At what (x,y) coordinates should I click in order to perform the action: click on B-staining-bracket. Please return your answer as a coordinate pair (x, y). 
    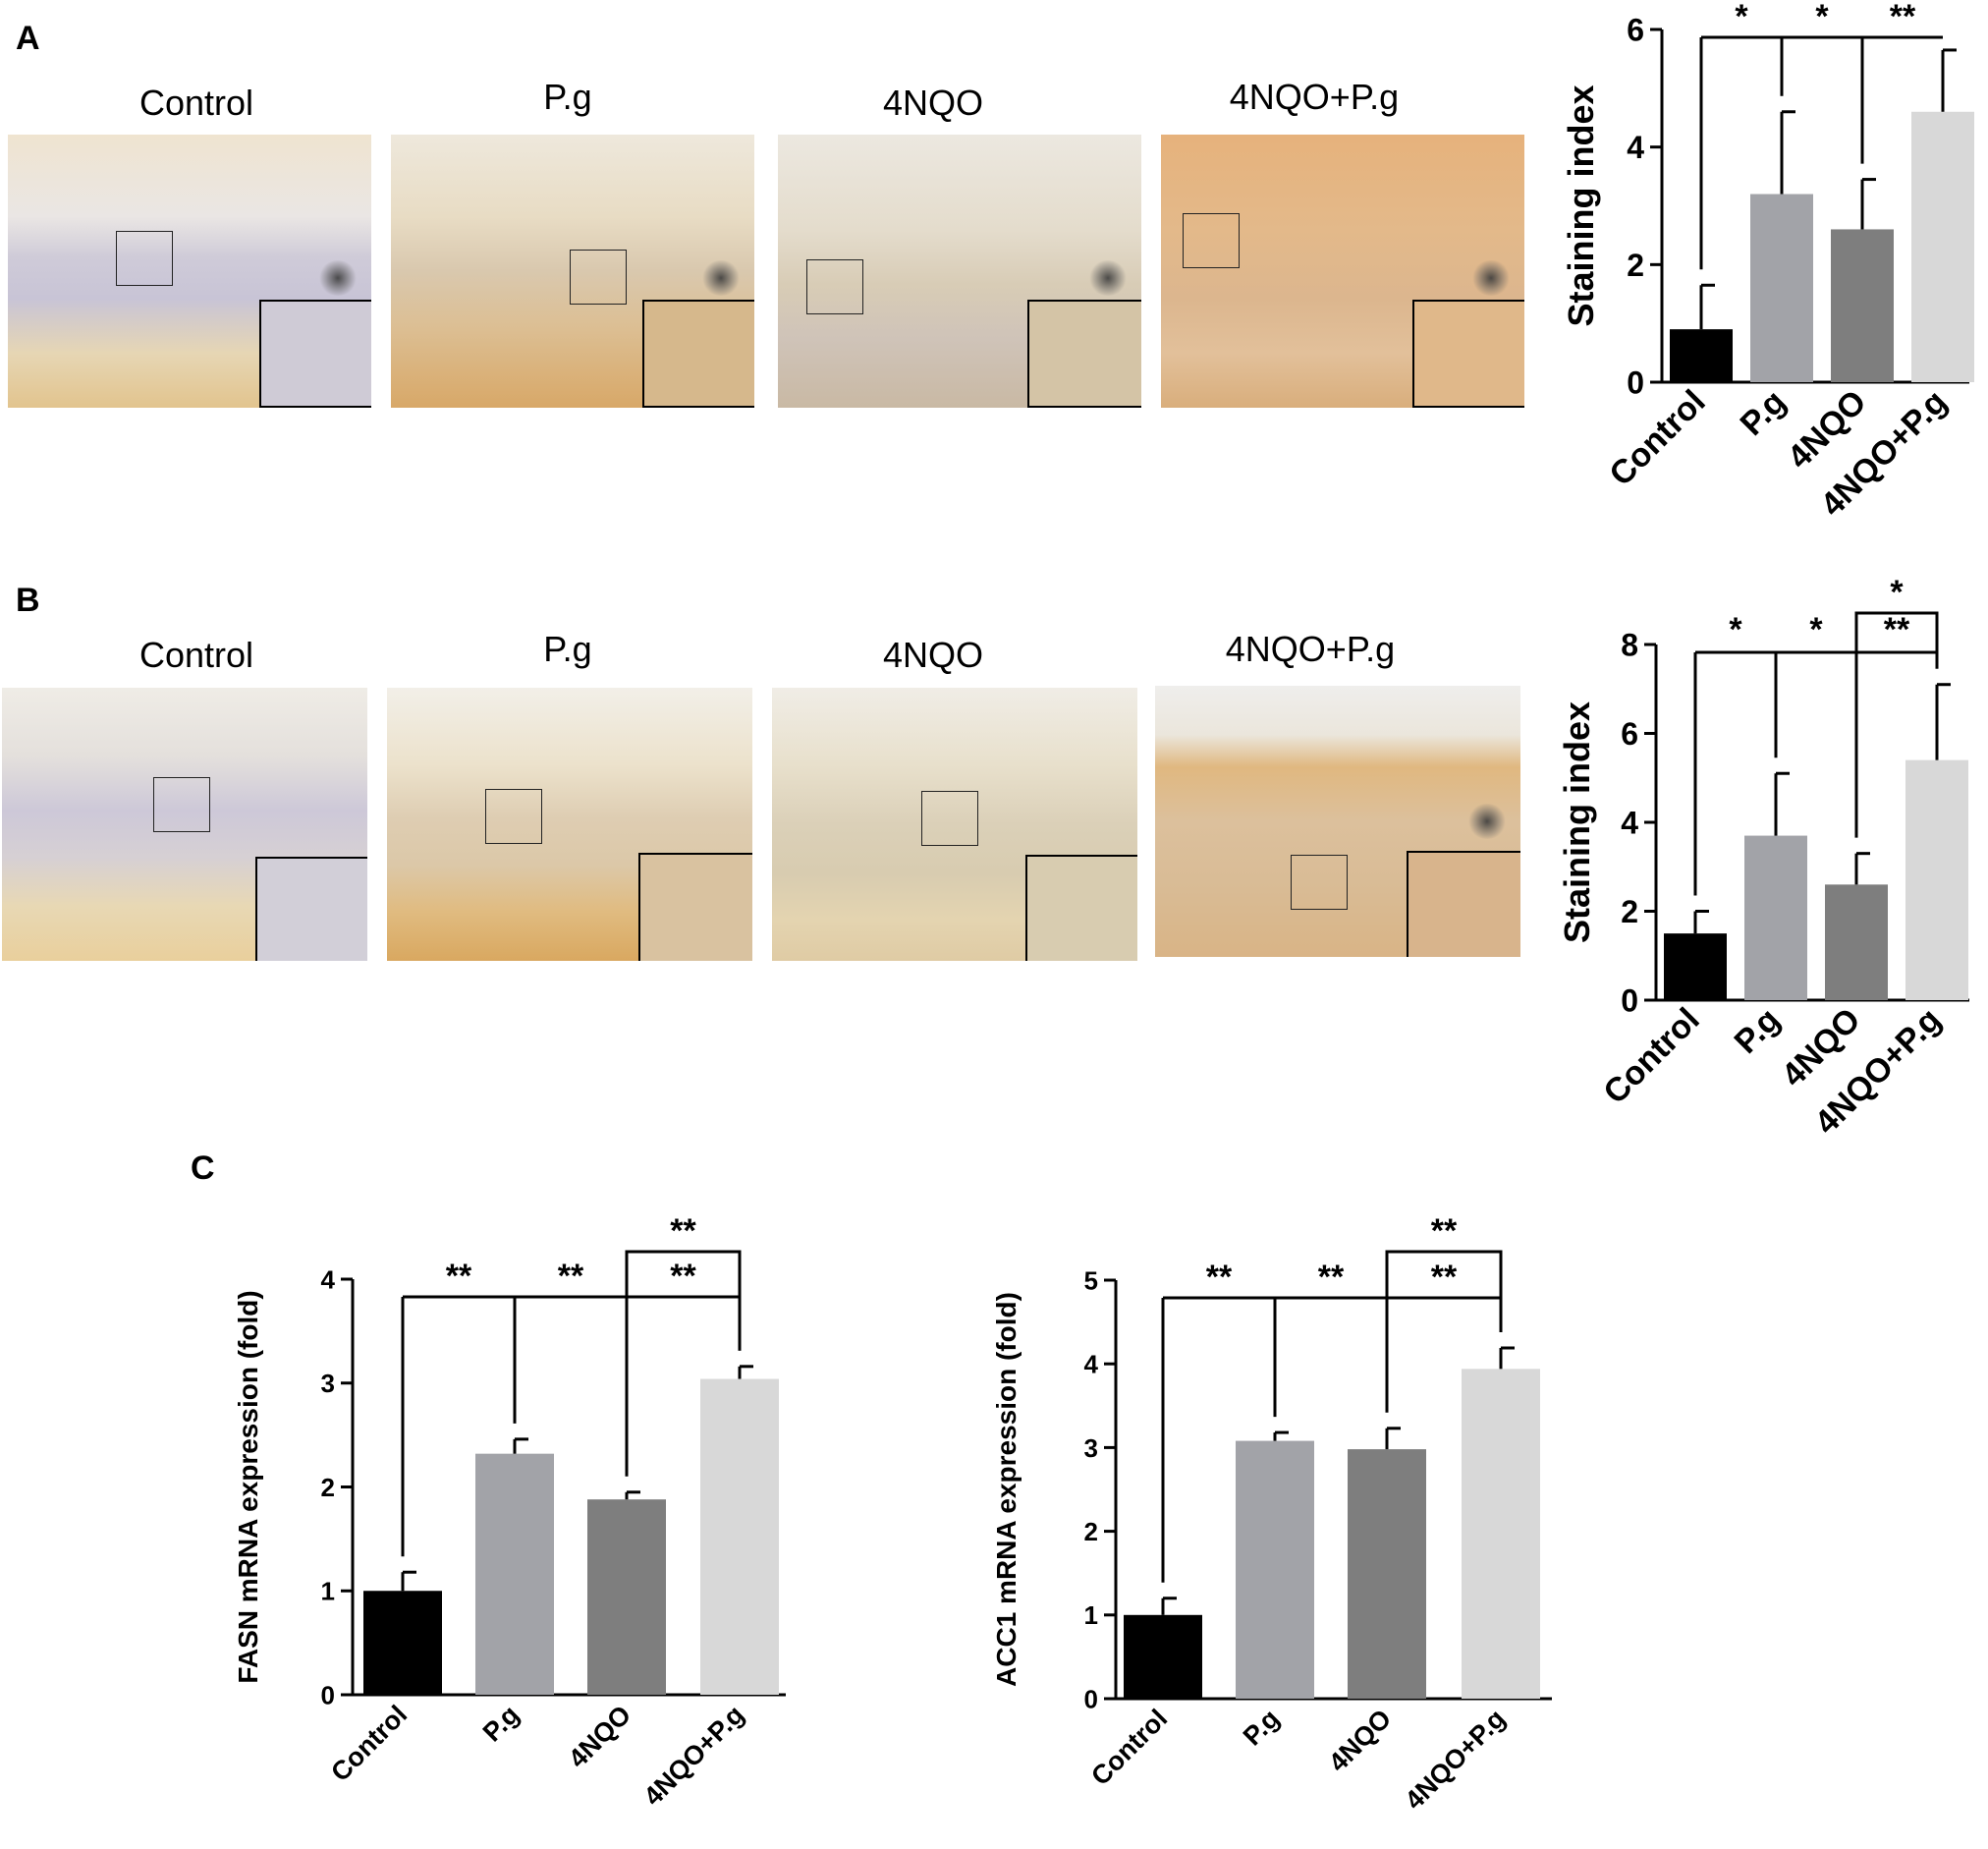
    Looking at the image, I should click on (1896, 632).